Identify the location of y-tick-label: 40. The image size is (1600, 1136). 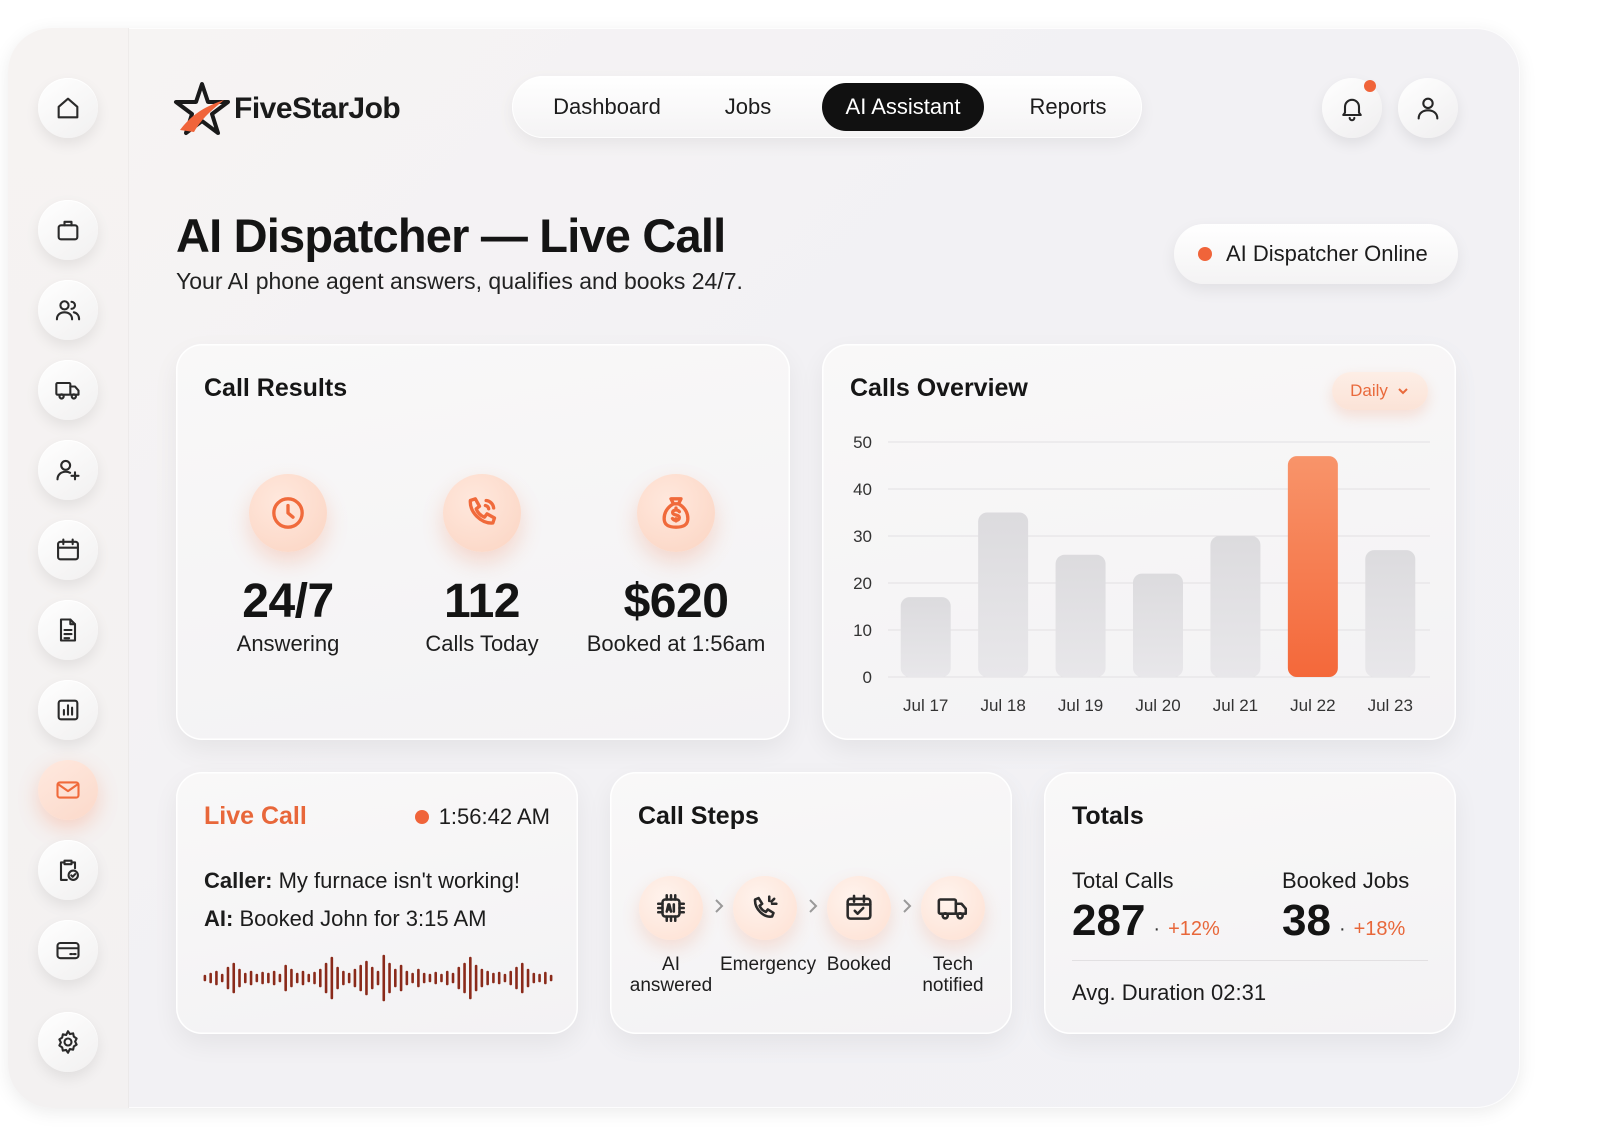
(862, 489).